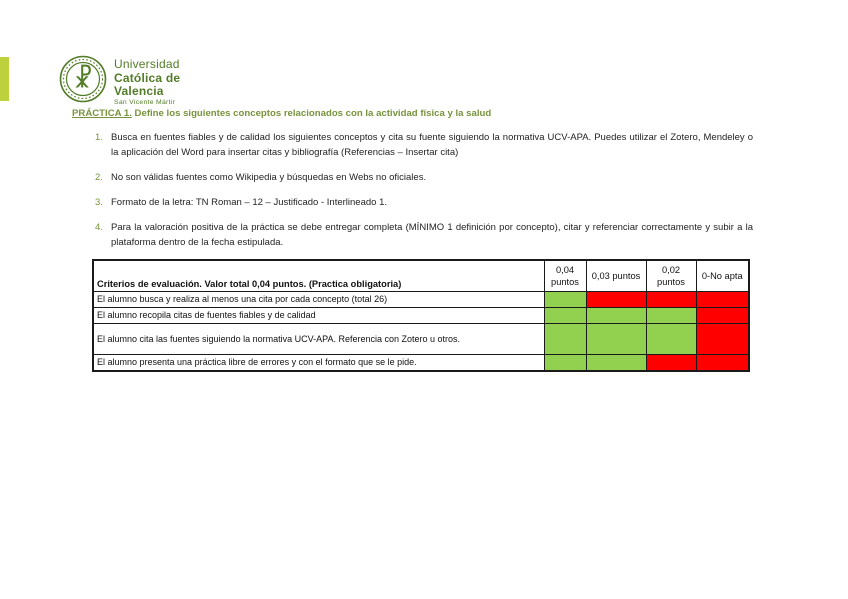 The height and width of the screenshot is (599, 848). Describe the element at coordinates (565, 275) in the screenshot. I see `score-header-004: 0,04 puntos` at that location.